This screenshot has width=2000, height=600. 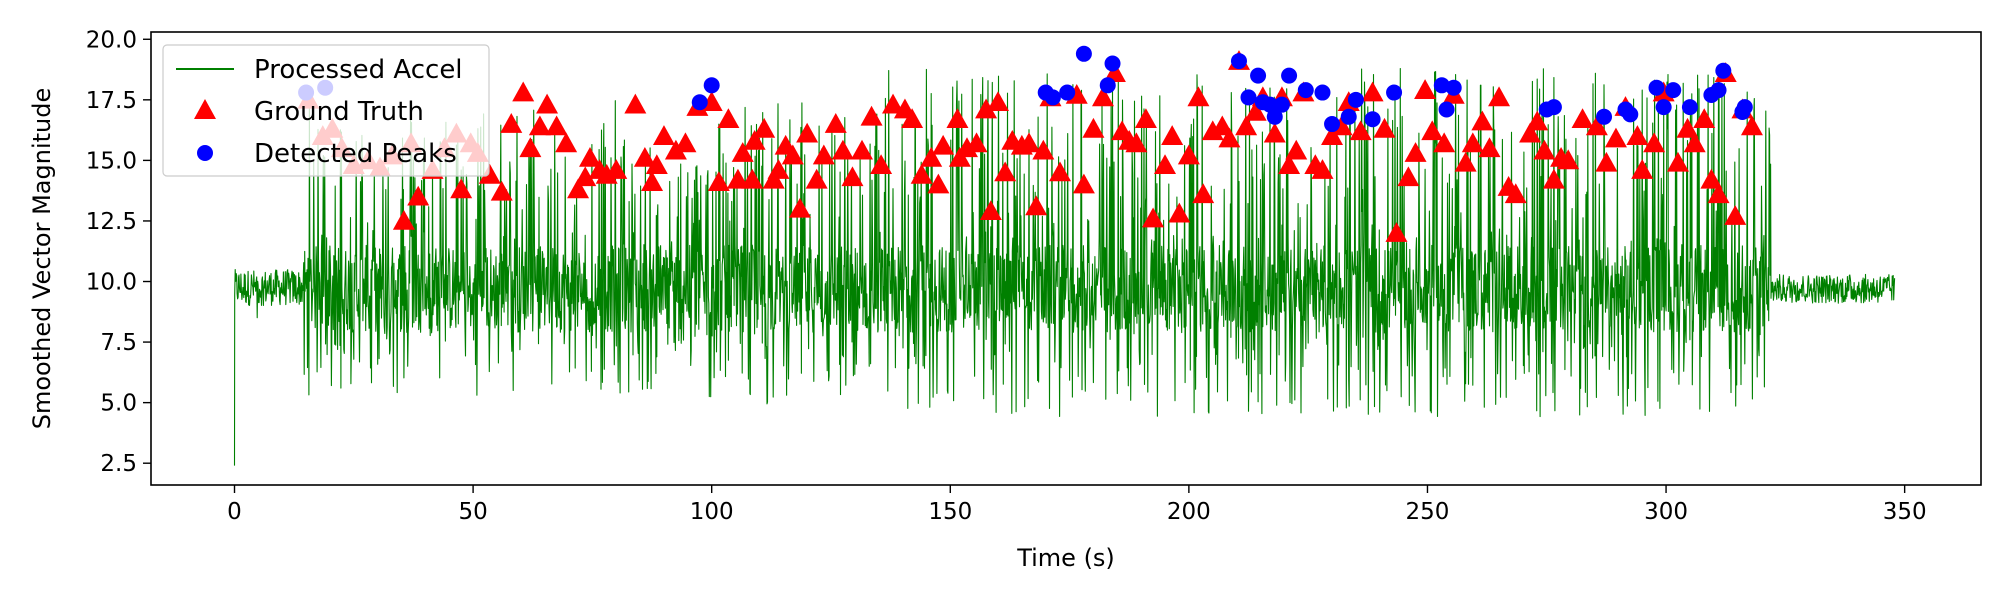 What do you see at coordinates (234, 512) in the screenshot?
I see `x-tick-label: 0` at bounding box center [234, 512].